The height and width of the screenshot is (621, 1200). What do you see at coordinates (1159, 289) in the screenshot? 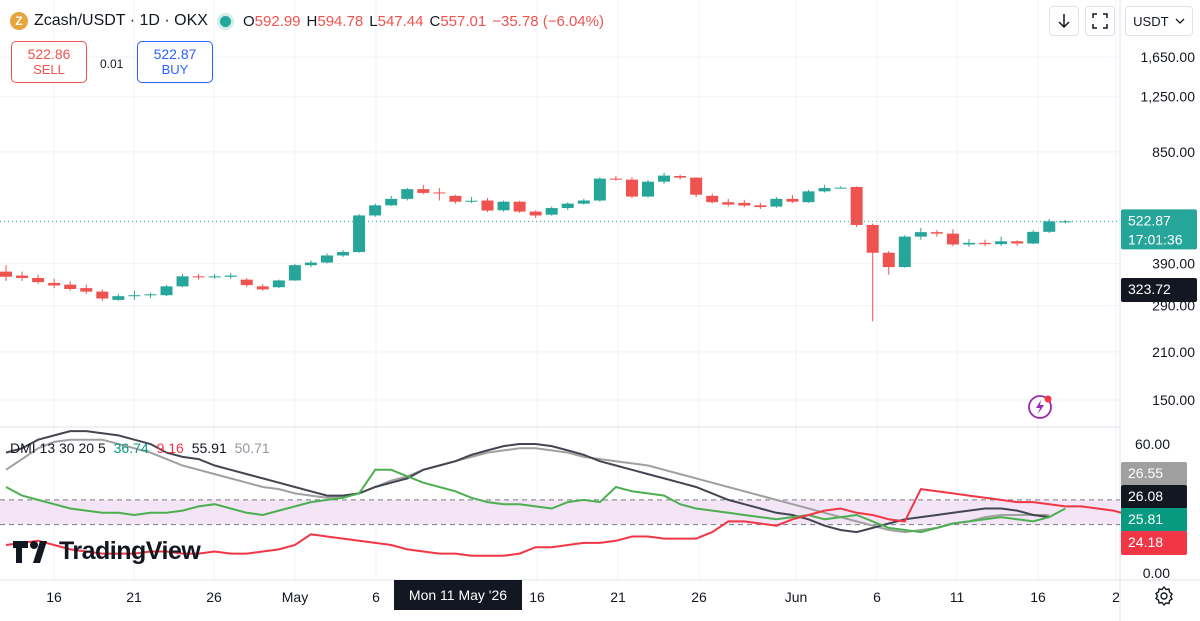
I see `crosshair-price-badge: 323.72` at bounding box center [1159, 289].